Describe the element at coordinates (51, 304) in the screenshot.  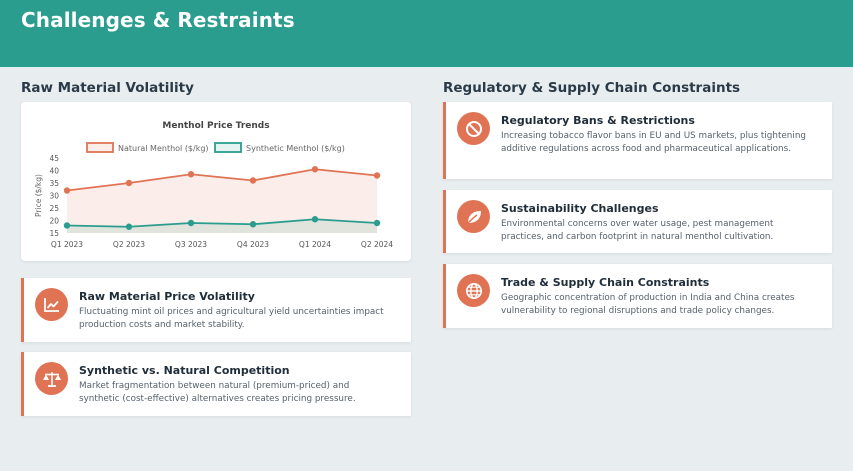
I see `chart-line-icon` at that location.